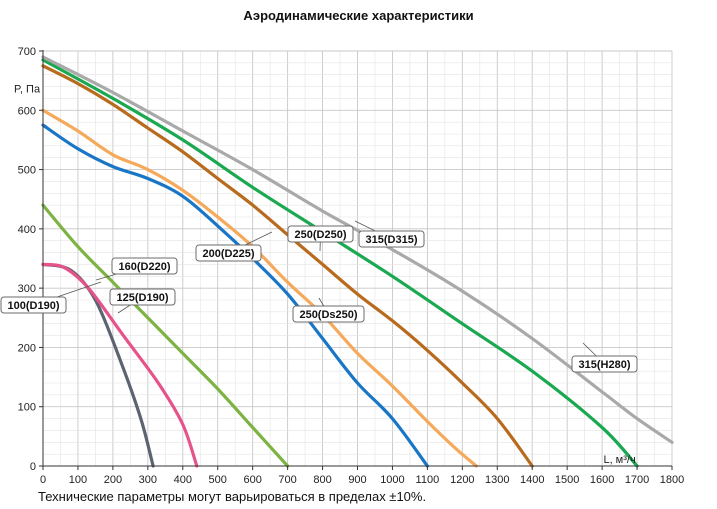  I want to click on x-tick-label: 200, so click(113, 480).